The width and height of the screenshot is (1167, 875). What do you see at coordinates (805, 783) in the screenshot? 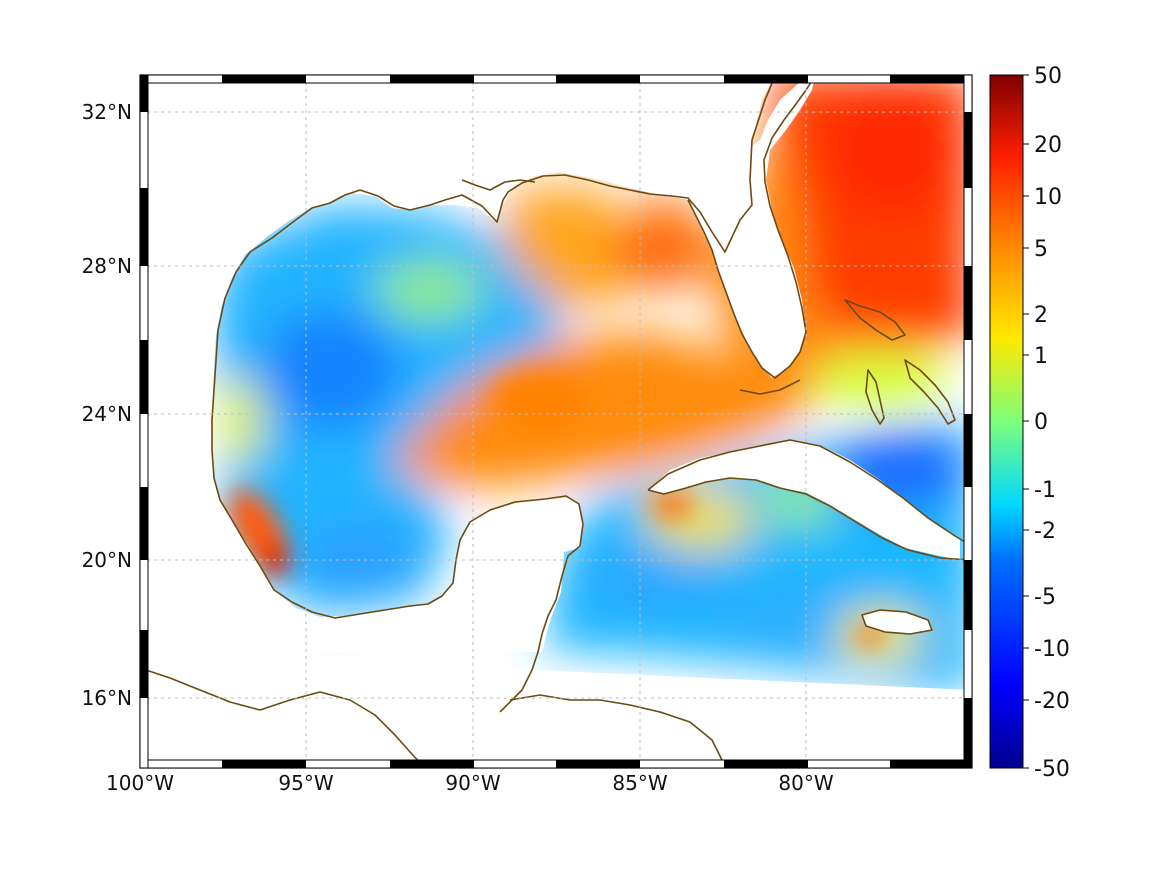
I see `x-tick-label: 80°W` at bounding box center [805, 783].